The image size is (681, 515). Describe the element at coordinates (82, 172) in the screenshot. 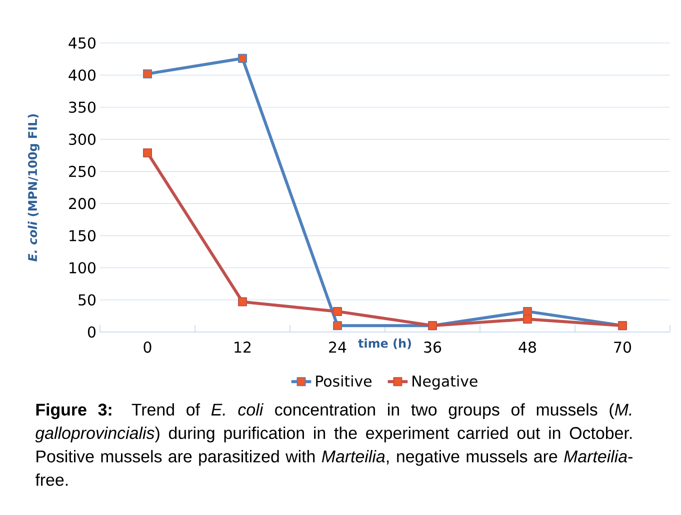

I see `y-tick-label: 250` at that location.